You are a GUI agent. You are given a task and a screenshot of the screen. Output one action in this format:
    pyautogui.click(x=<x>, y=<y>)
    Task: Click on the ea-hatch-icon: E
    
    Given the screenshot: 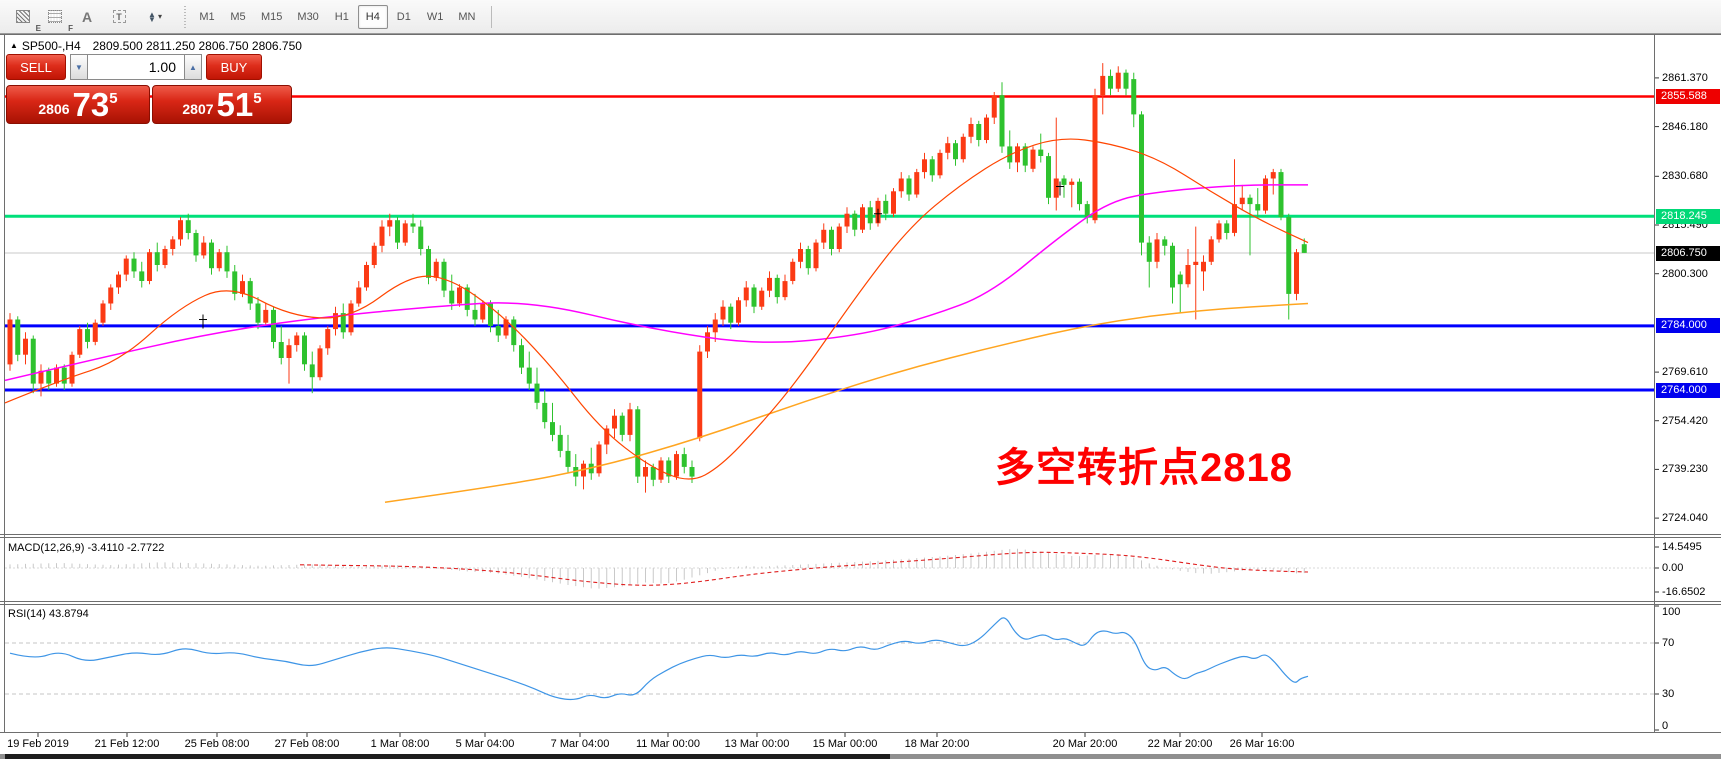 What is the action you would take?
    pyautogui.click(x=24, y=18)
    